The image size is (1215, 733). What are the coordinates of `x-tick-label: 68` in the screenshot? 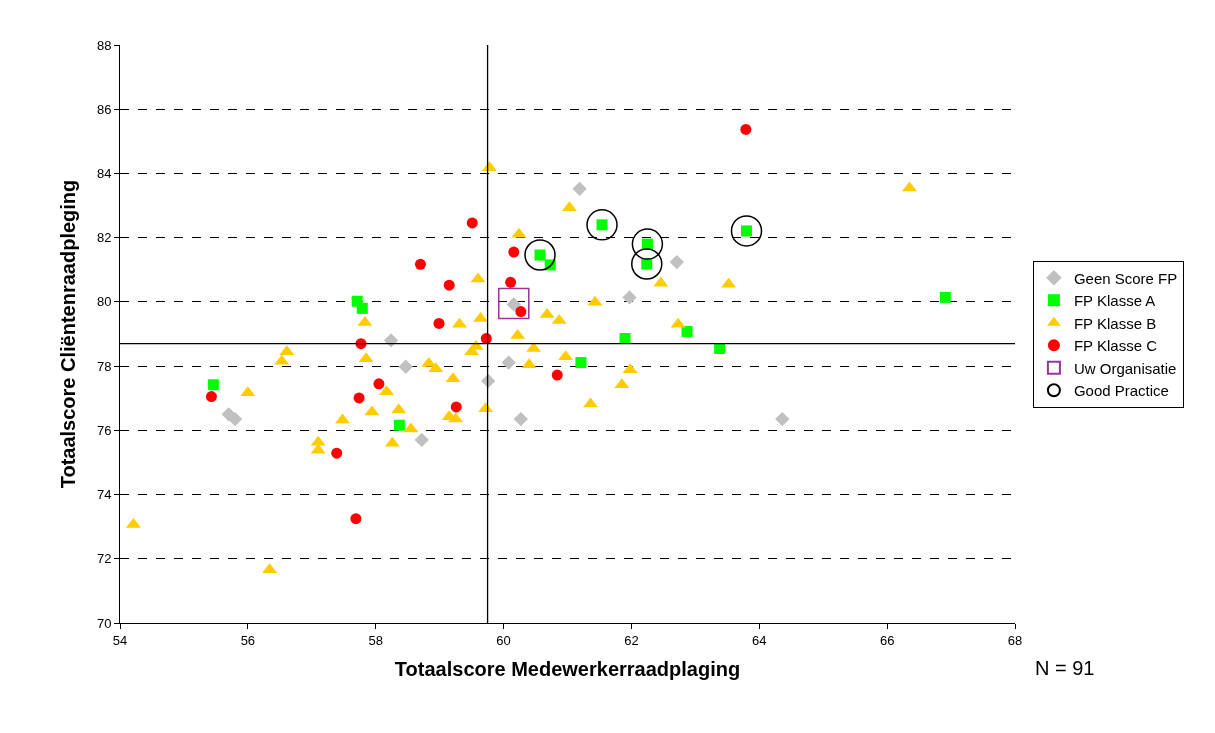 It's located at (1015, 640).